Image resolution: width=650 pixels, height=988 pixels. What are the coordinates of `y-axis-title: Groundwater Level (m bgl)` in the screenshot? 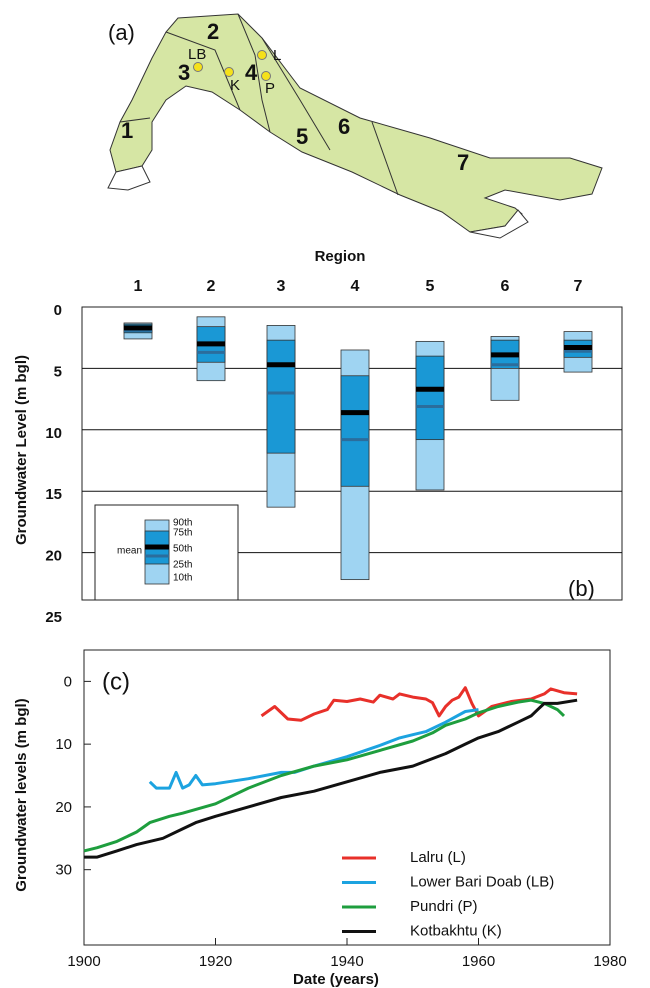 It's located at (21, 450).